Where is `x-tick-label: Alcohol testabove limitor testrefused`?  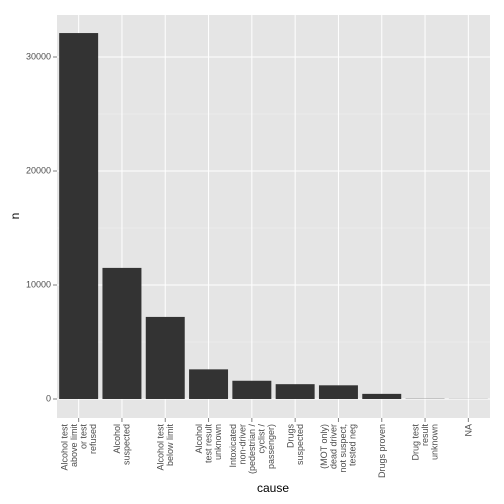 x-tick-label: Alcohol testabove limitor testrefused is located at coordinates (78, 447).